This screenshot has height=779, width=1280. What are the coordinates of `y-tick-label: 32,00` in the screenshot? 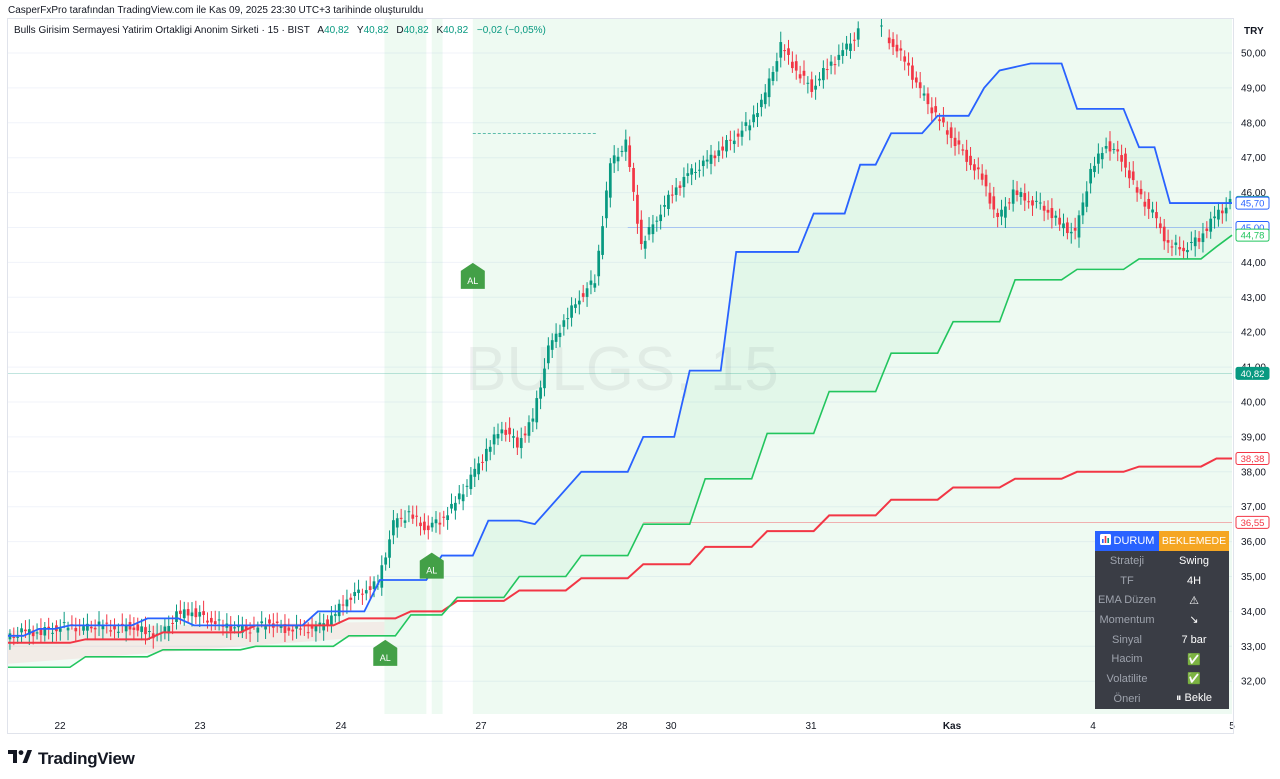 It's located at (1253, 682).